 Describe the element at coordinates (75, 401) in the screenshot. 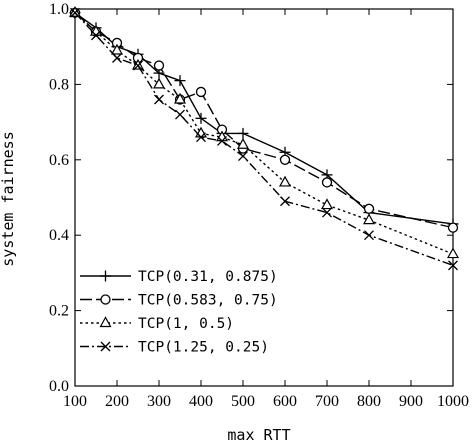

I see `x-tick-label: 100` at that location.